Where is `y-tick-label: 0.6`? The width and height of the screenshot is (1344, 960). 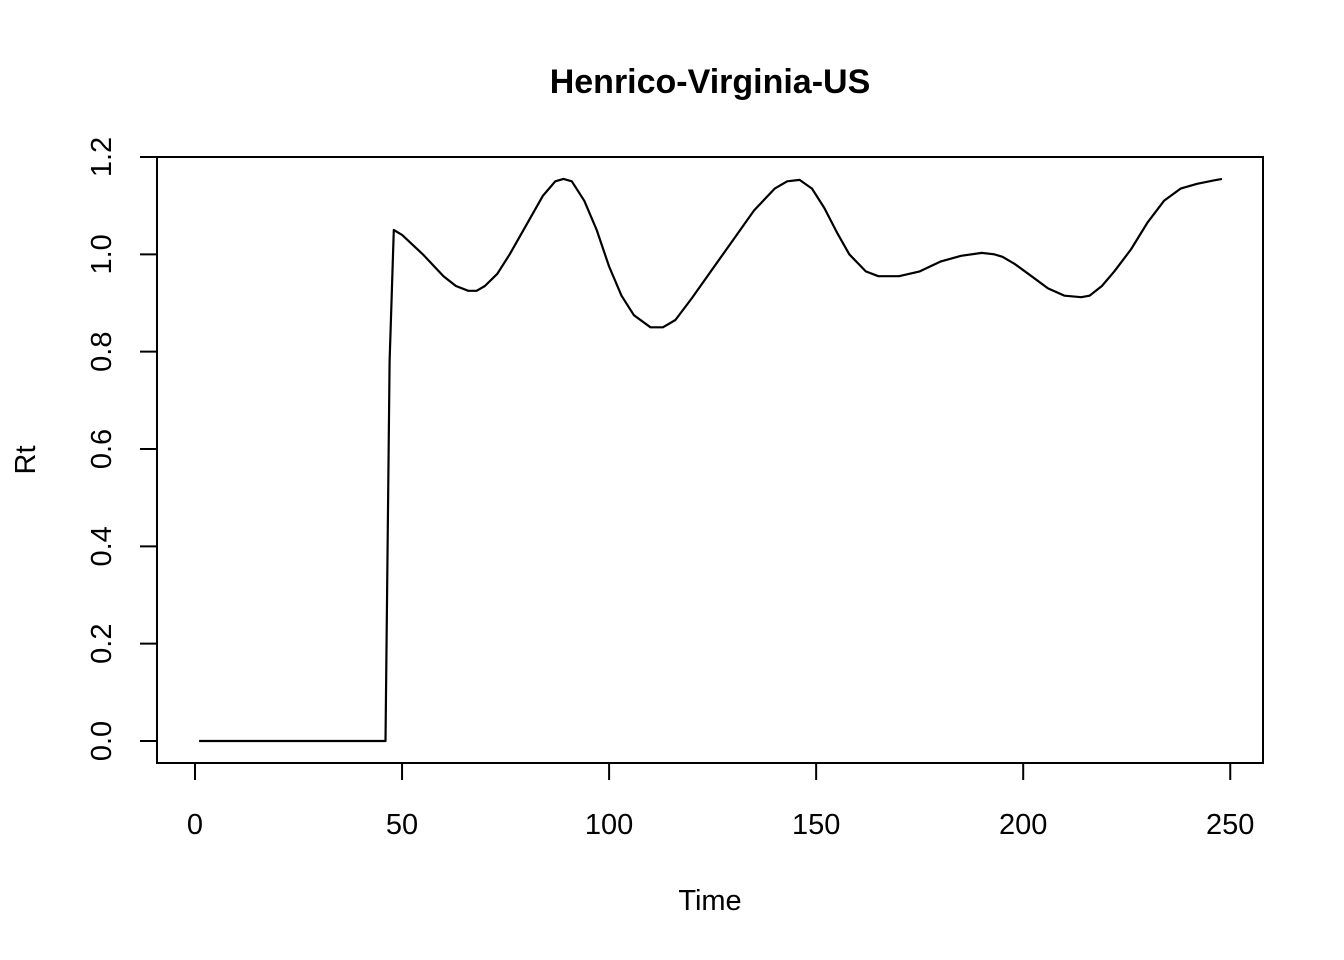
y-tick-label: 0.6 is located at coordinates (102, 449).